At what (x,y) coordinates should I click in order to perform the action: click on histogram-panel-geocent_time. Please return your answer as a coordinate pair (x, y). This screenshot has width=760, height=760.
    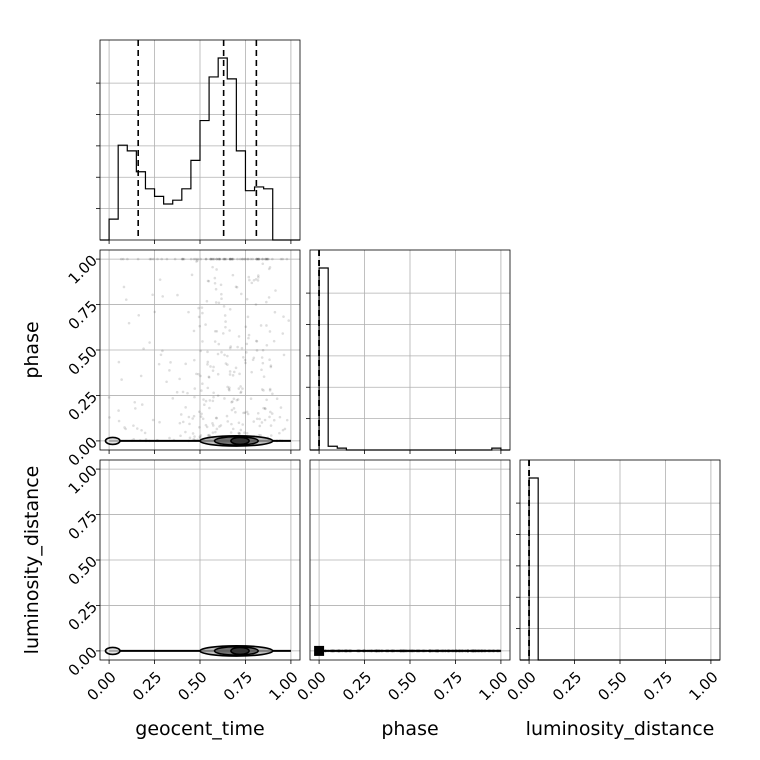
    Looking at the image, I should click on (198, 141).